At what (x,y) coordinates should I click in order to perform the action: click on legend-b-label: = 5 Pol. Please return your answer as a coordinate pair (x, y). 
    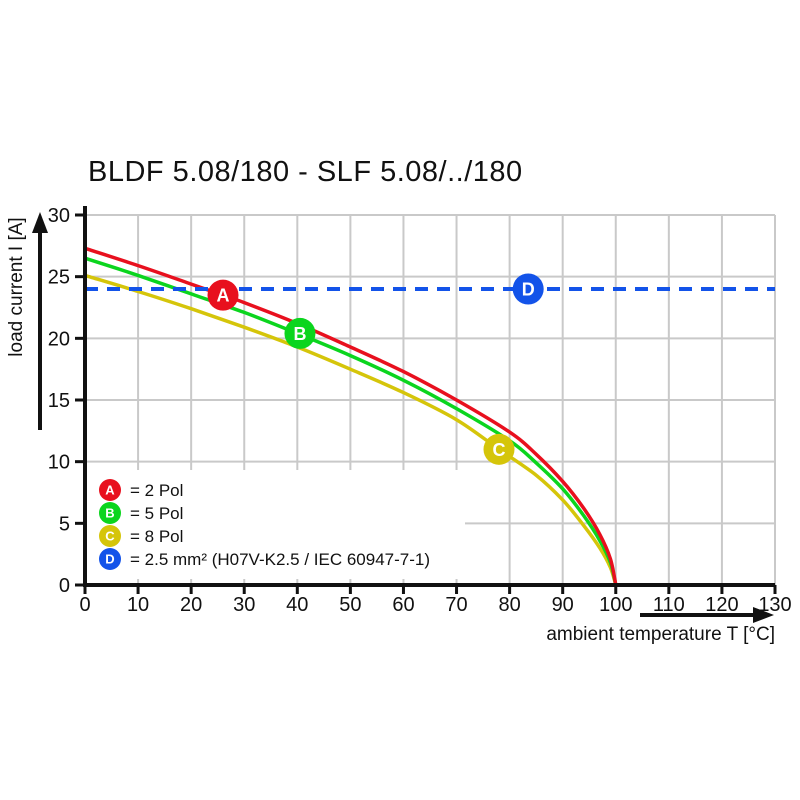
    Looking at the image, I should click on (156, 513).